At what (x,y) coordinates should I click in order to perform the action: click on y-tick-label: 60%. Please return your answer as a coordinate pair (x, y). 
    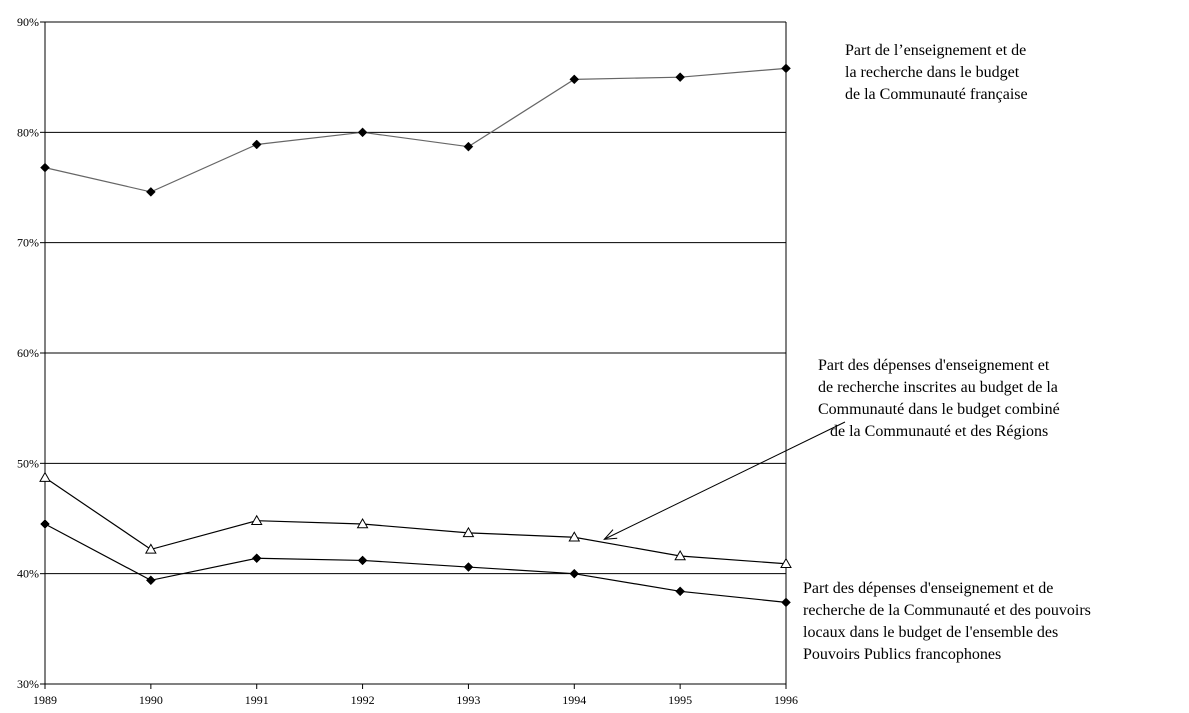
    Looking at the image, I should click on (28, 353).